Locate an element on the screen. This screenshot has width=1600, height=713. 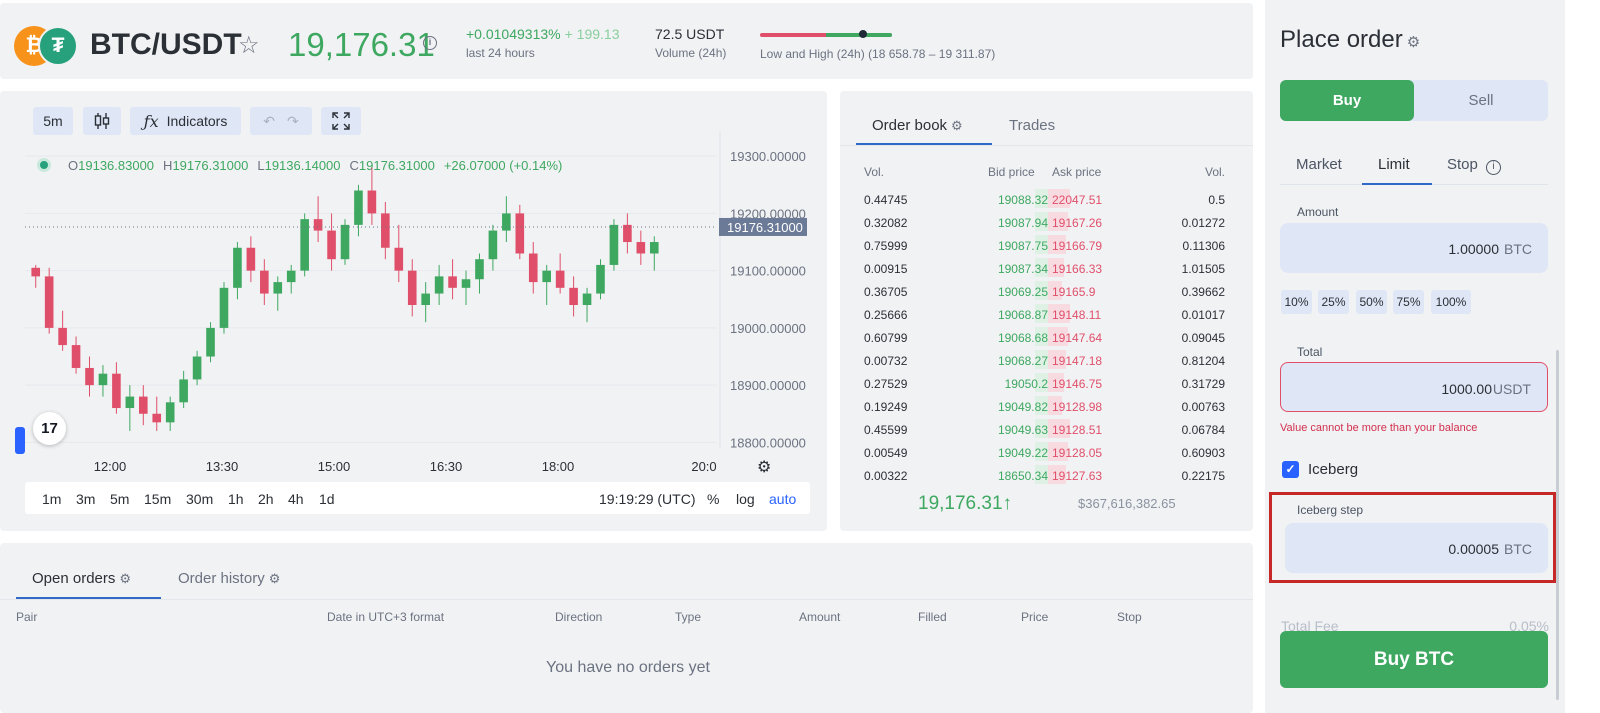
tab-order-history: Order history ⚙ is located at coordinates (229, 578).